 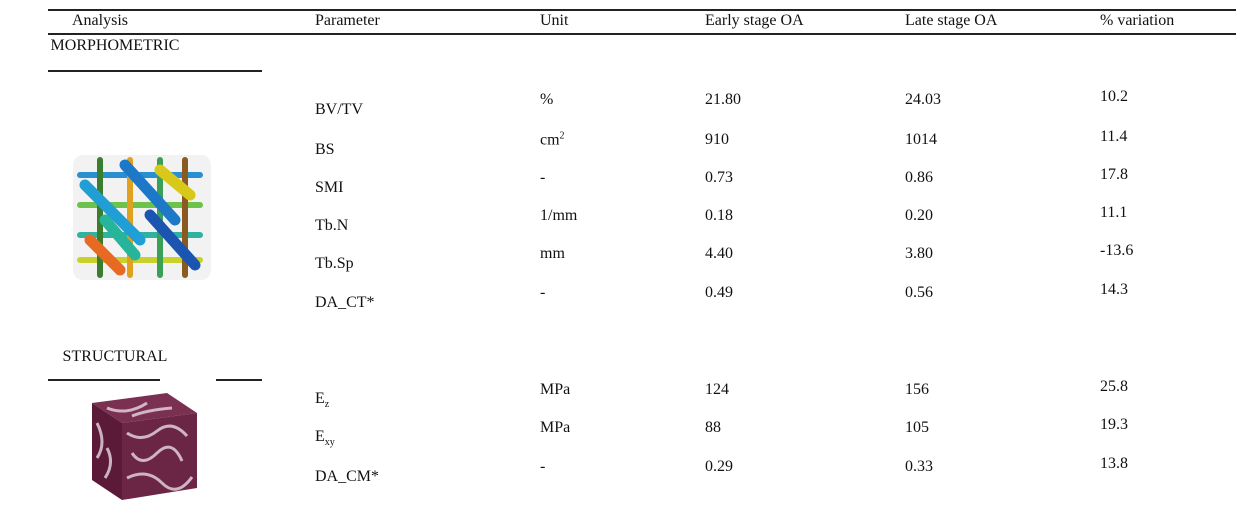 I want to click on unit-base: cm, so click(x=550, y=140).